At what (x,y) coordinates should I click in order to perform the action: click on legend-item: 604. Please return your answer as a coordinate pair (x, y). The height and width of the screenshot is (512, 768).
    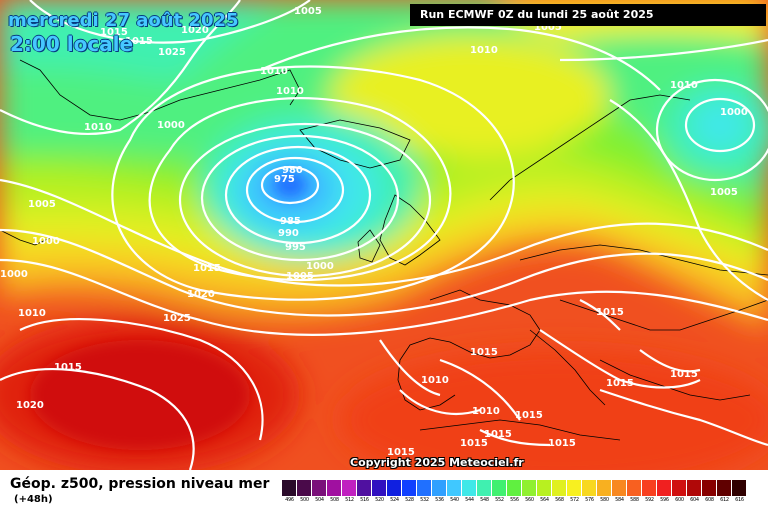
    Looking at the image, I should click on (694, 492).